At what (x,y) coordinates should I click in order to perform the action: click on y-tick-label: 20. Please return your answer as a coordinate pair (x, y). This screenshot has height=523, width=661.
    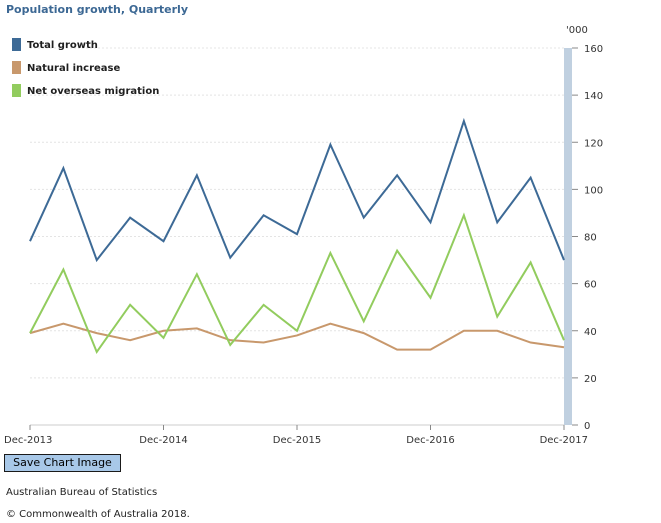
    Looking at the image, I should click on (590, 379).